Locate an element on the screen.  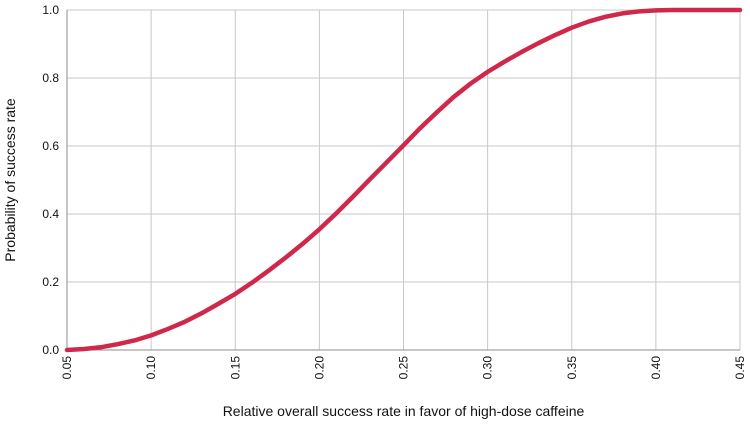
y-tick-labels: 0.0 0.2 0.4 0.6 0.8 1.0 is located at coordinates (50, 180).